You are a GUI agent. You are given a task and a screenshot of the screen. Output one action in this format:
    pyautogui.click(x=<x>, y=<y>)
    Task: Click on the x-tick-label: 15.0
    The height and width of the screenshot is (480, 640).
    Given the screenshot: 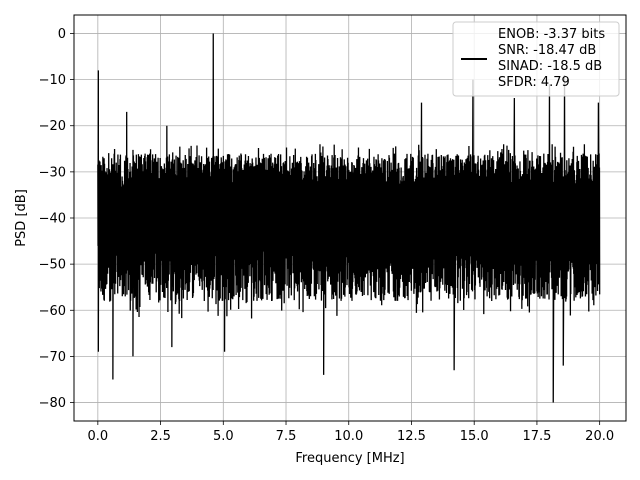 What is the action you would take?
    pyautogui.click(x=474, y=436)
    